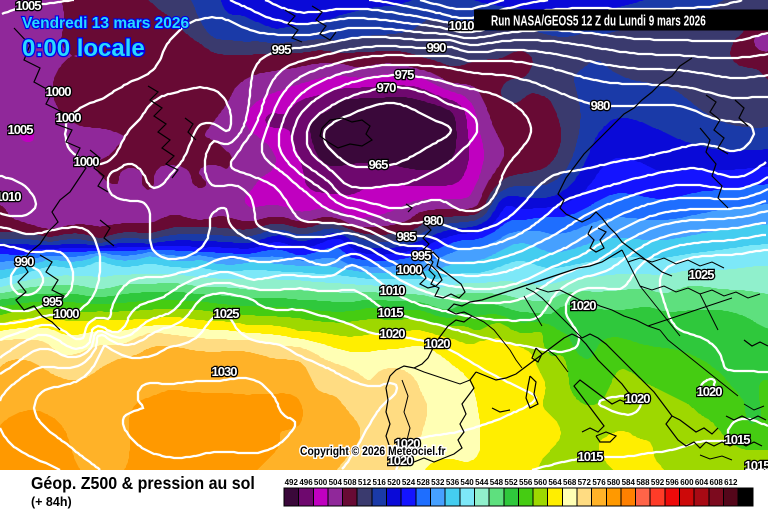  Describe the element at coordinates (406, 236) in the screenshot. I see `svg-text: 985` at that location.